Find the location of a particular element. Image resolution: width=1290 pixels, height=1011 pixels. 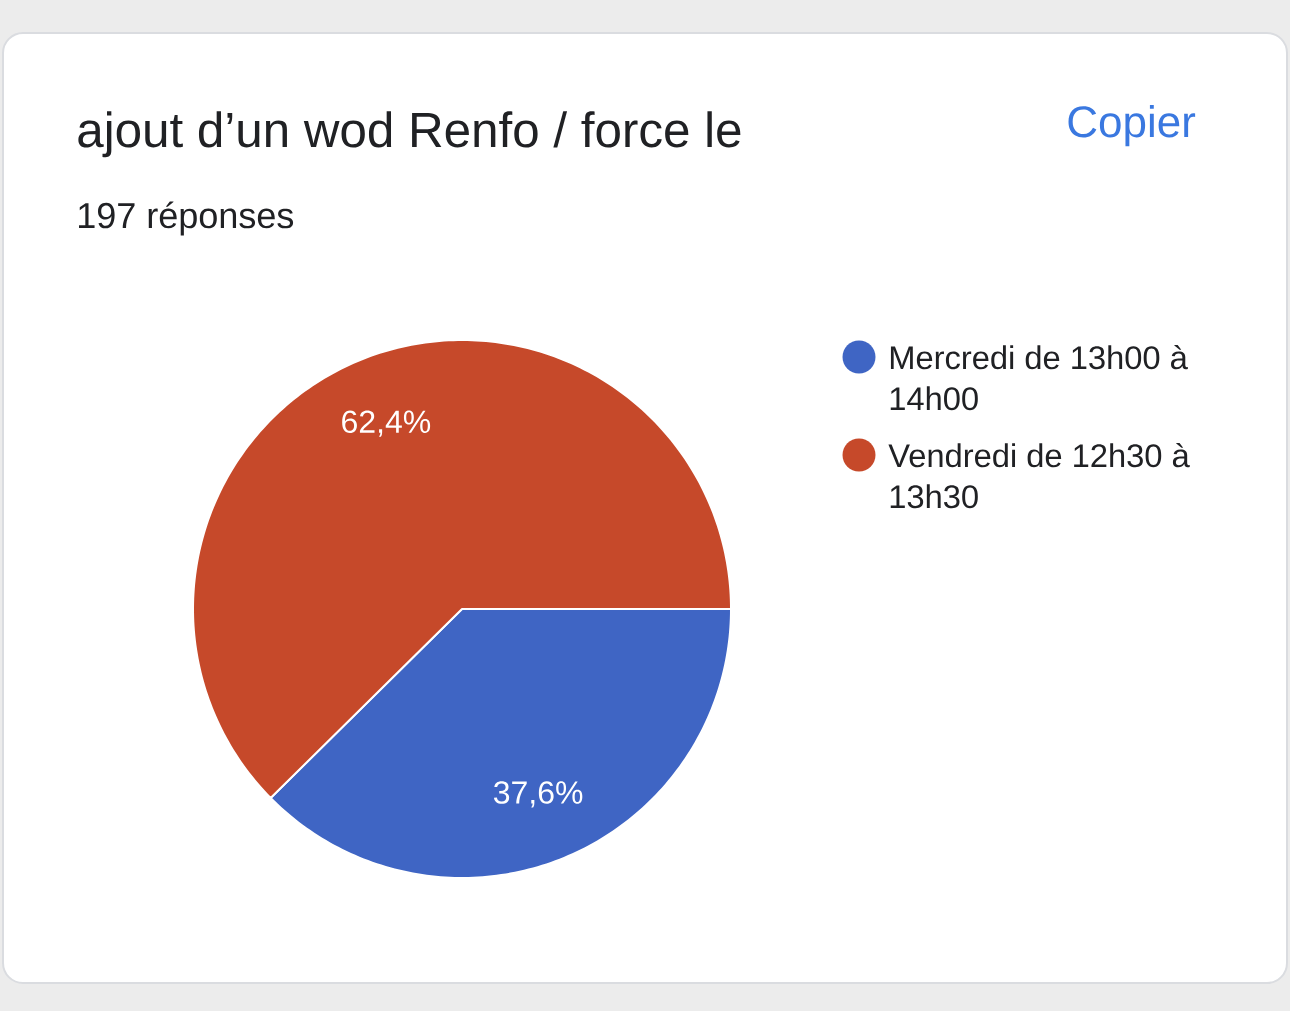

legend-label: Mercredi de 13h00 à 14h00 is located at coordinates (1039, 377).